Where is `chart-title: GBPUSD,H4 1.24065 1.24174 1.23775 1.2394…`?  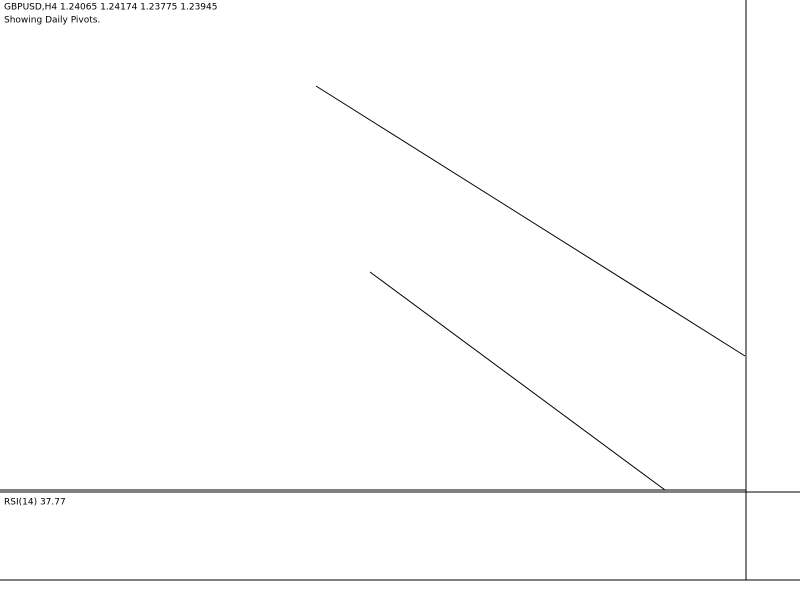
chart-title: GBPUSD,H4 1.24065 1.24174 1.23775 1.2394… is located at coordinates (110, 8).